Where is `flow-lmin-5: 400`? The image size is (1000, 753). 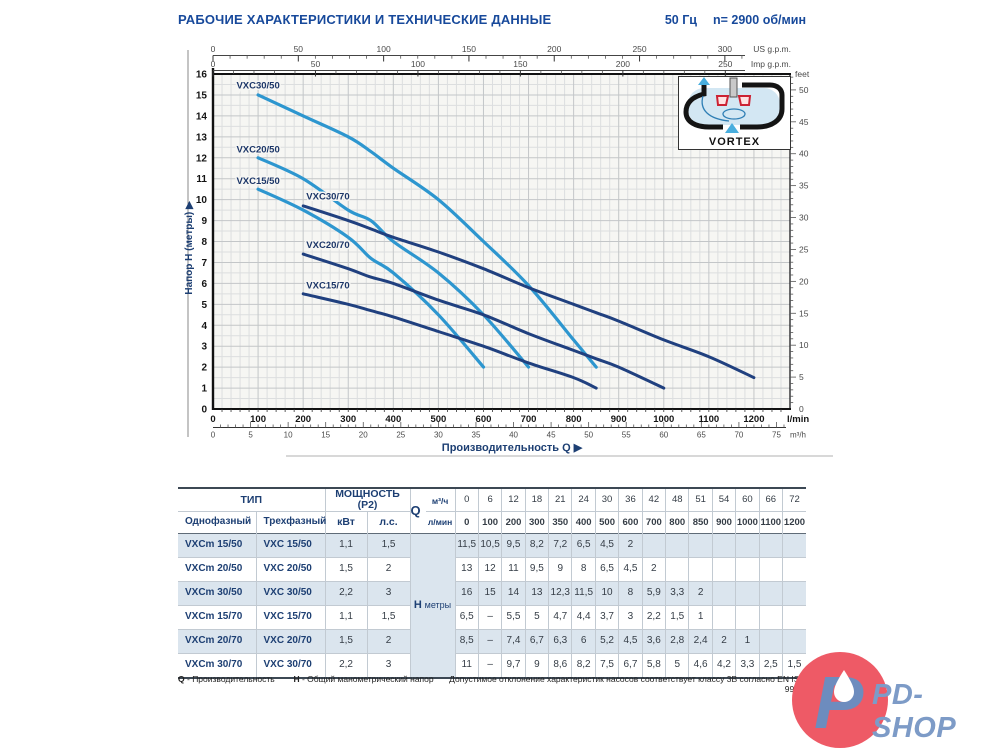
flow-lmin-5: 400 is located at coordinates (583, 522).